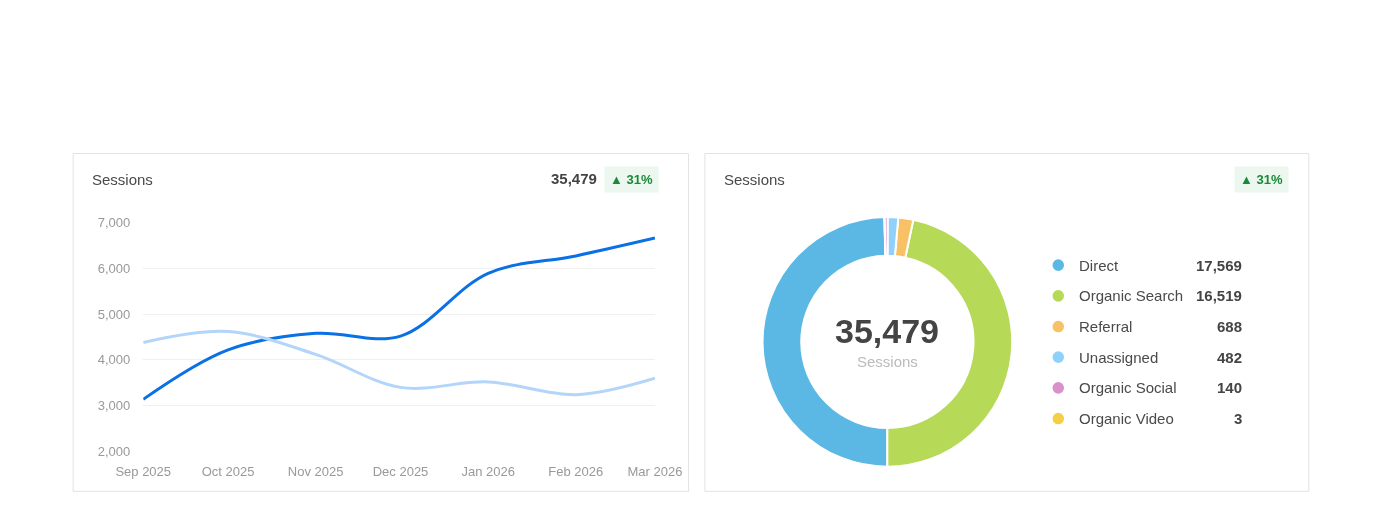 Image resolution: width=1381 pixels, height=510 pixels. I want to click on legend-label: Unassigned, so click(1119, 357).